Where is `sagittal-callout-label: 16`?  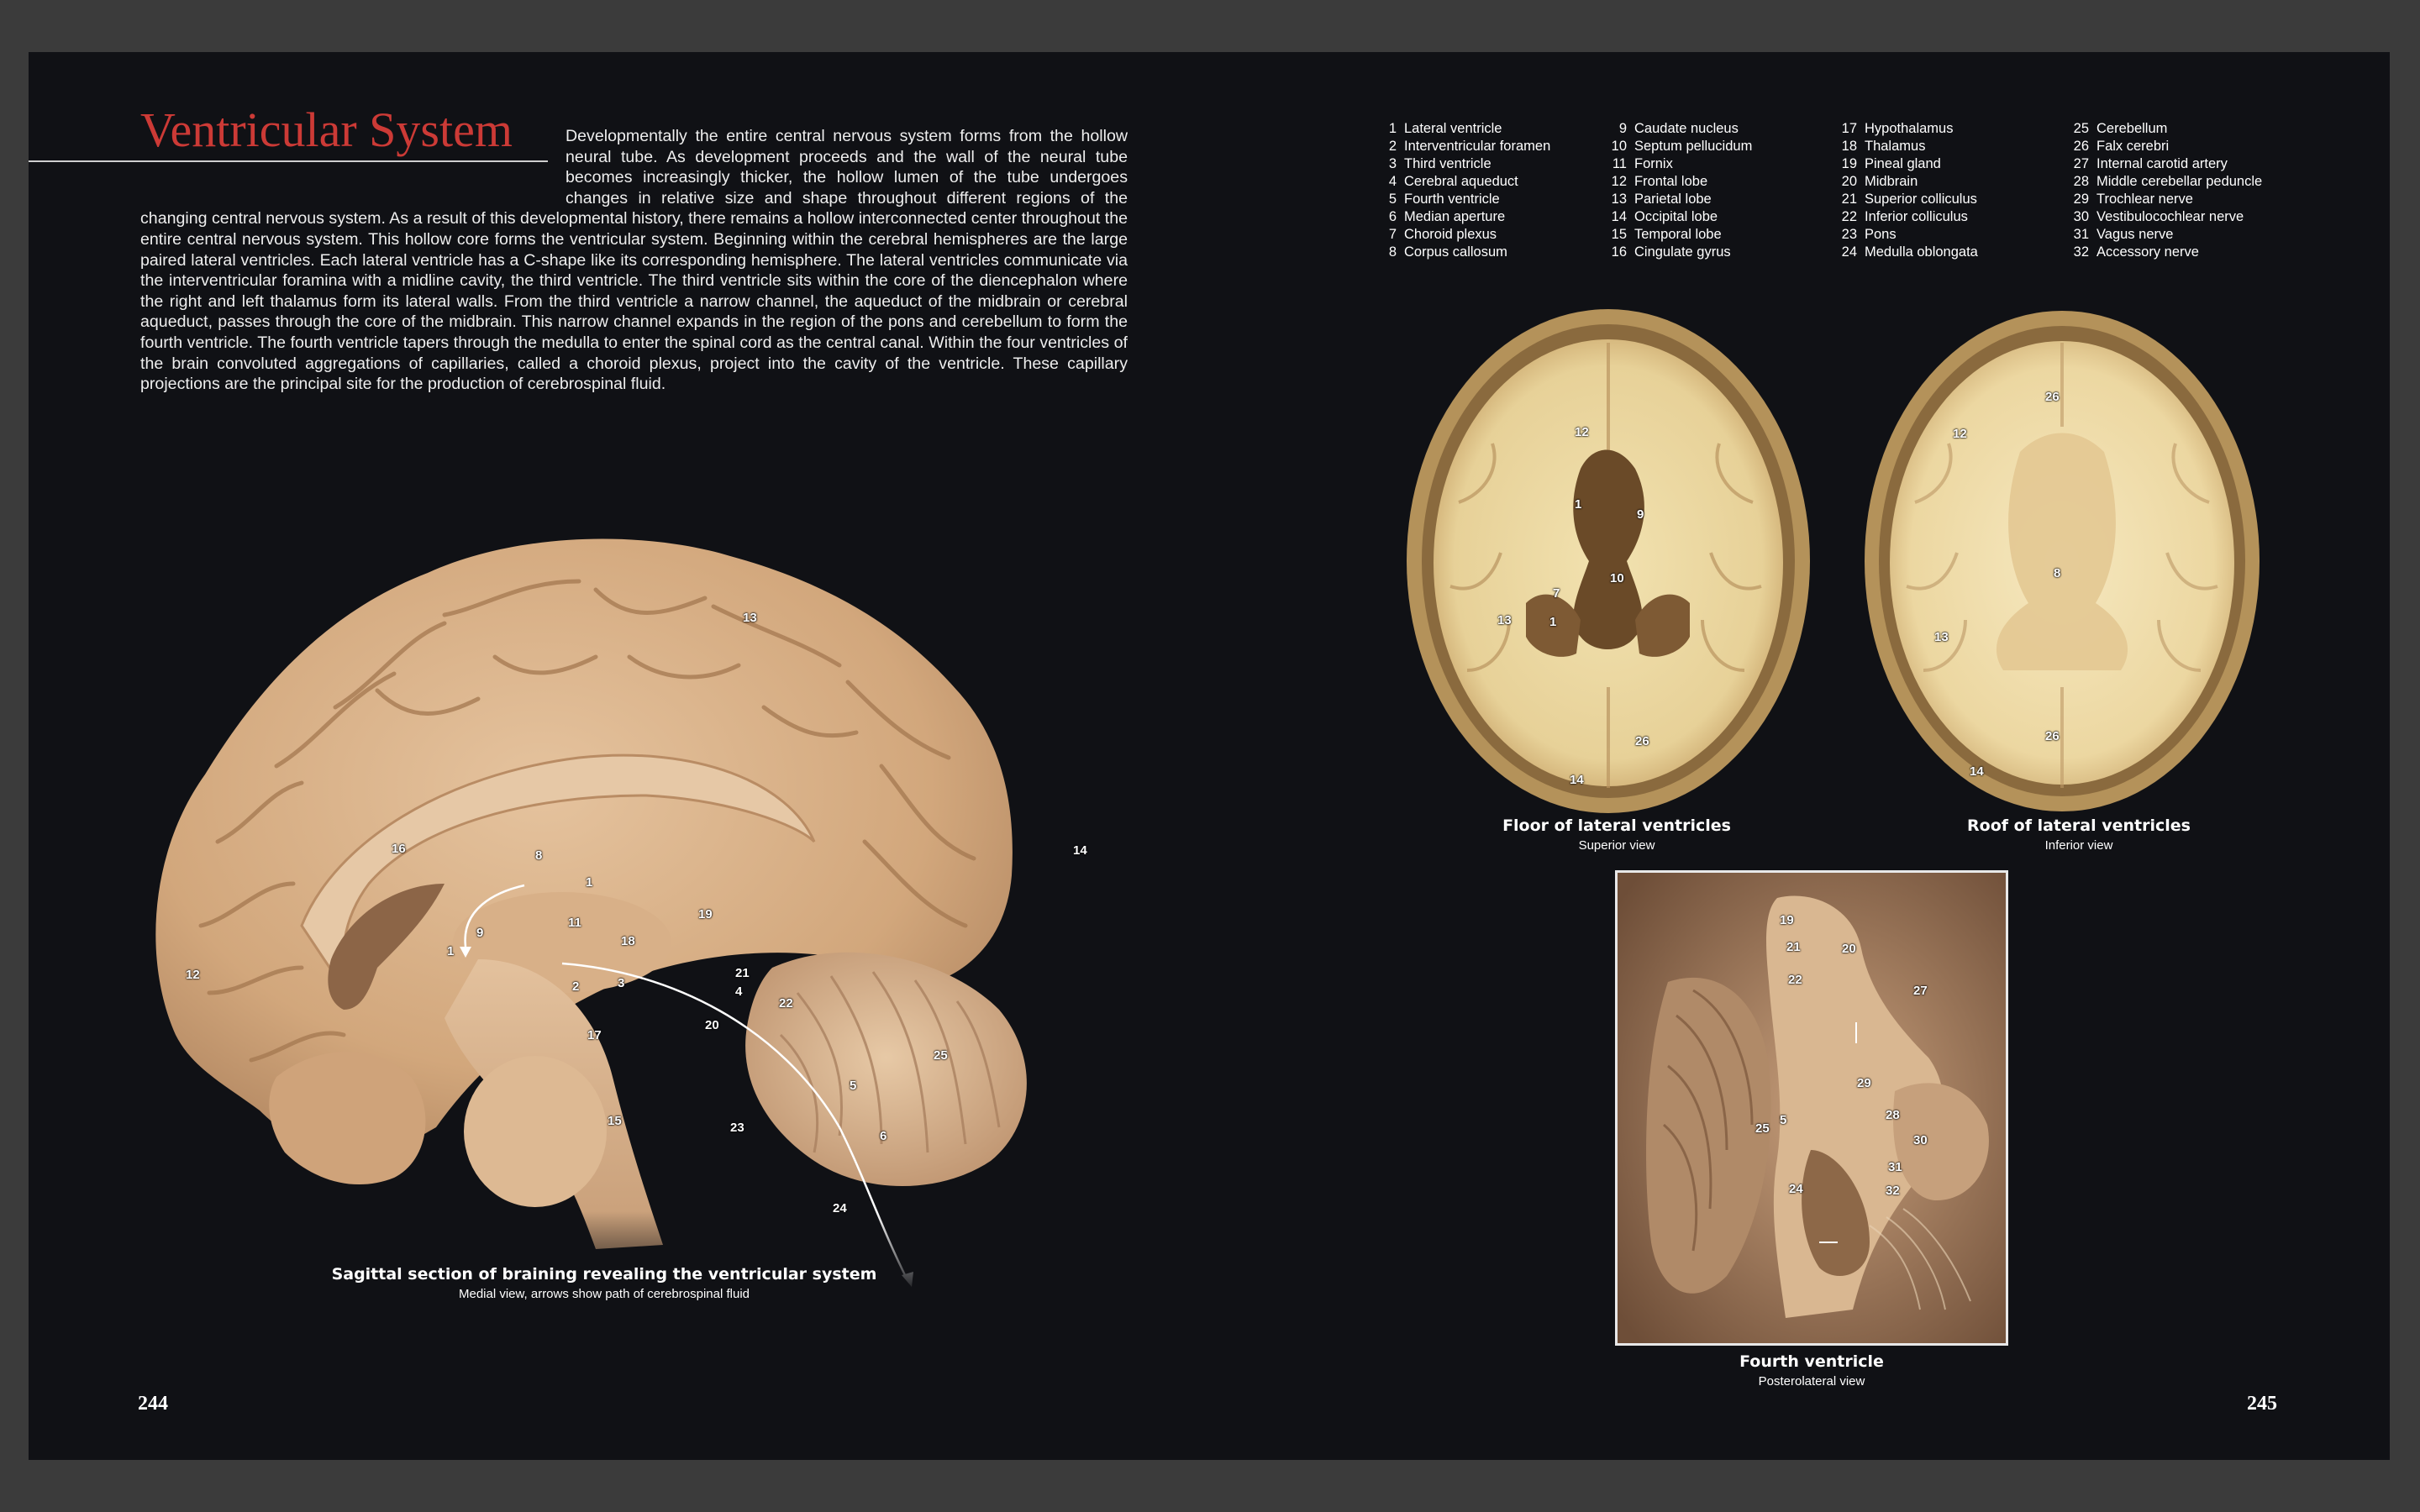
sagittal-callout-label: 16 is located at coordinates (399, 849).